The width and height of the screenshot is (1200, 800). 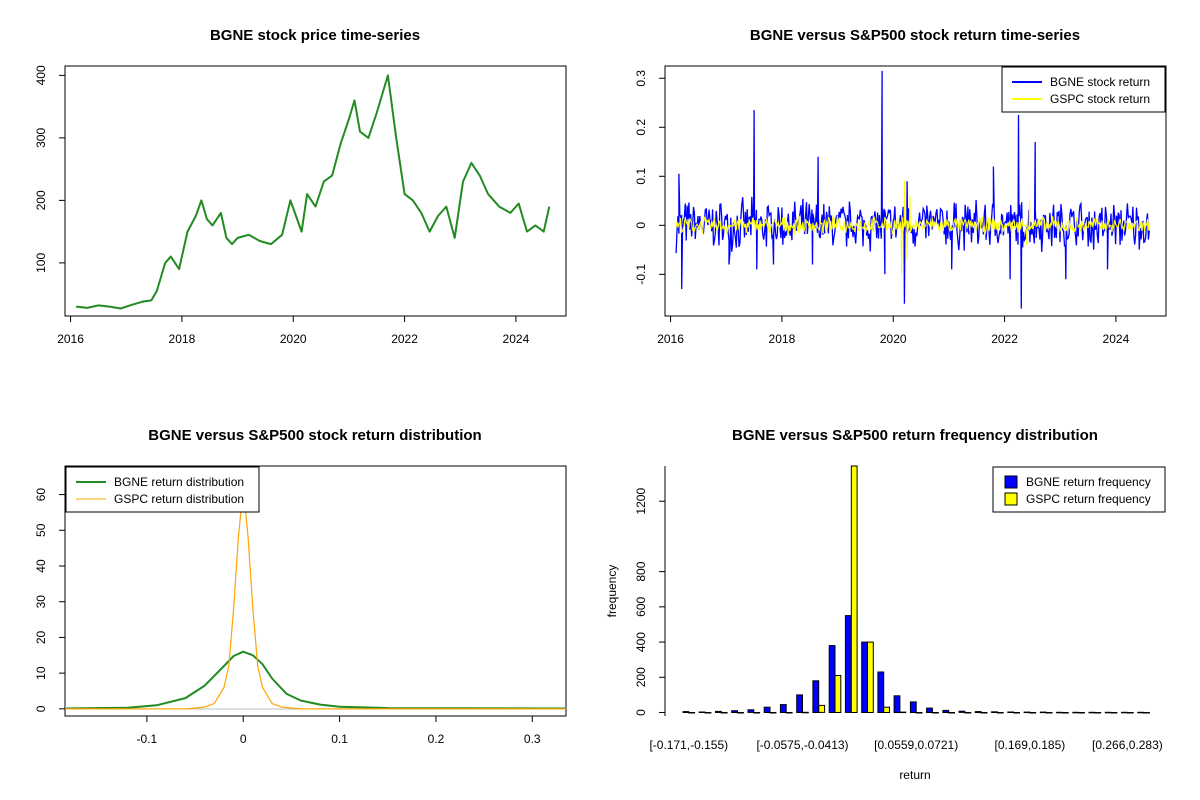 I want to click on y-tick-label: -0.1, so click(x=641, y=274).